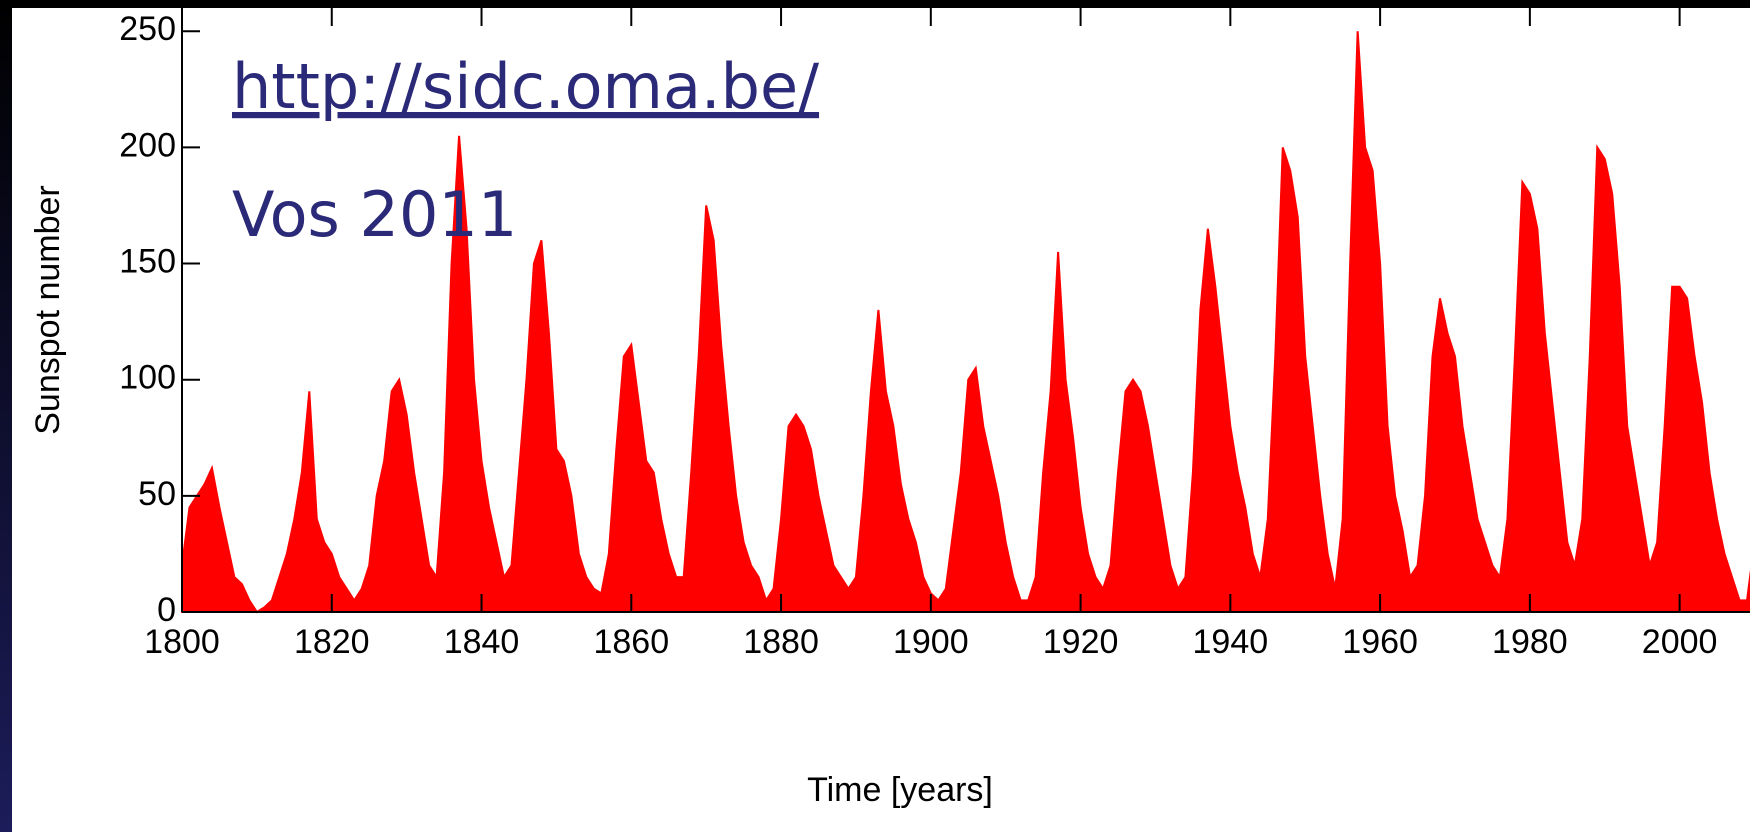 This screenshot has width=1750, height=837. What do you see at coordinates (1530, 642) in the screenshot?
I see `x-tick-label: 1980` at bounding box center [1530, 642].